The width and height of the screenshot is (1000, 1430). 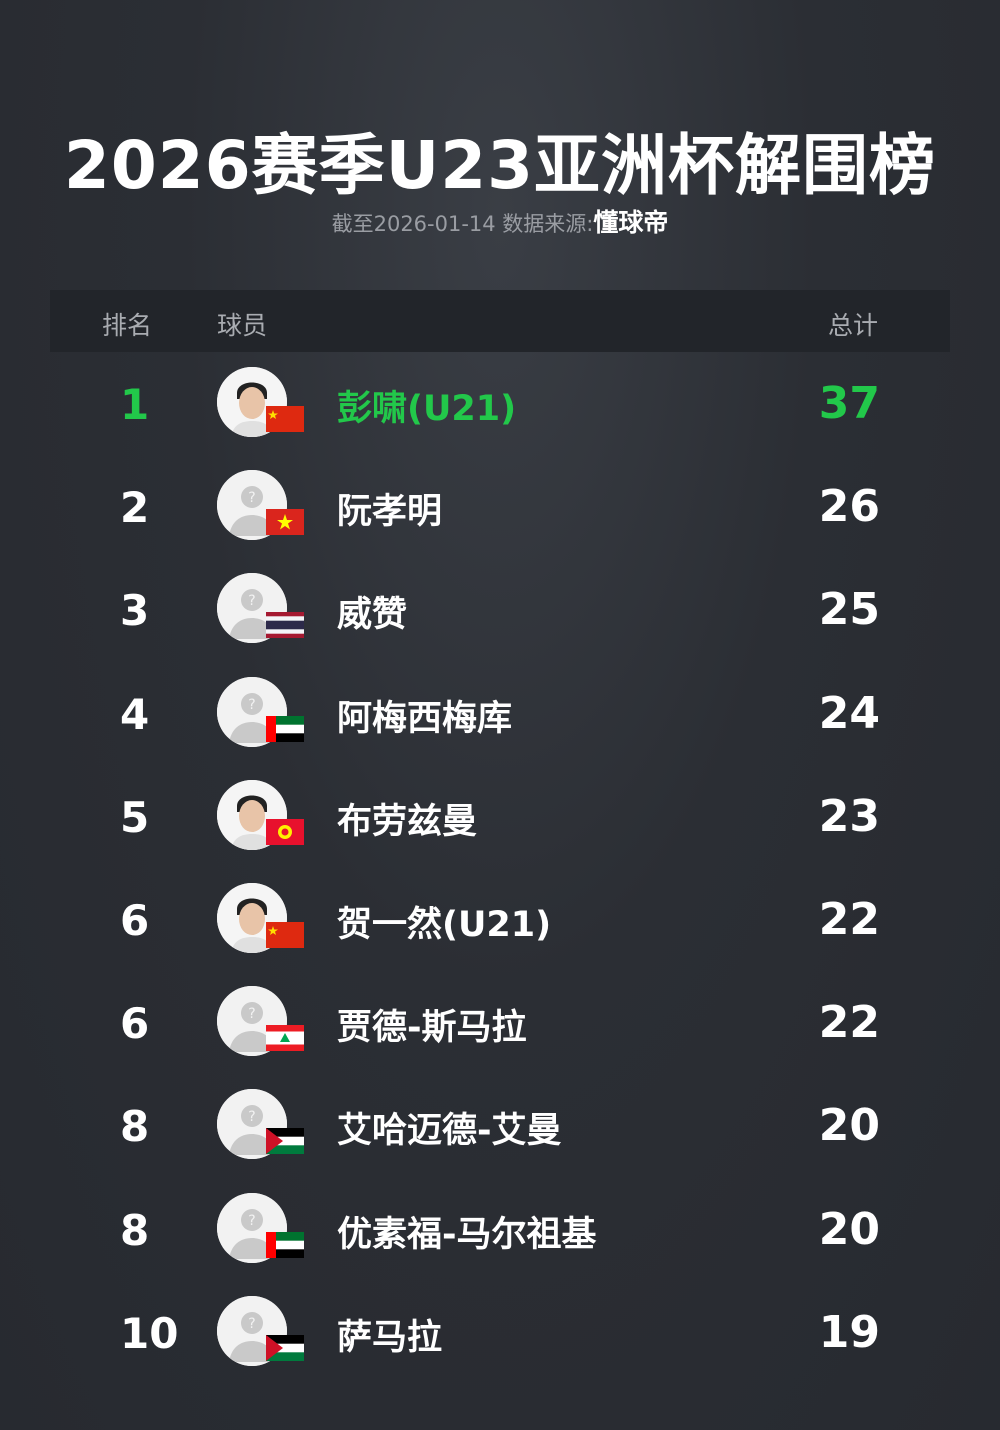 I want to click on table-row: 4 ? 阿梅西梅库 24, so click(x=500, y=711).